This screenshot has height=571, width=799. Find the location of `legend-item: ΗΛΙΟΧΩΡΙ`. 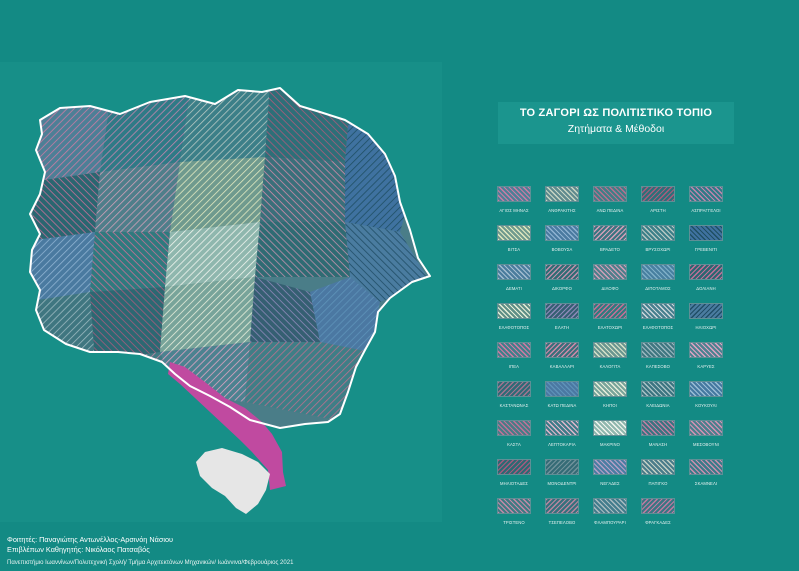

legend-item: ΗΛΙΟΧΩΡΙ is located at coordinates (706, 316).